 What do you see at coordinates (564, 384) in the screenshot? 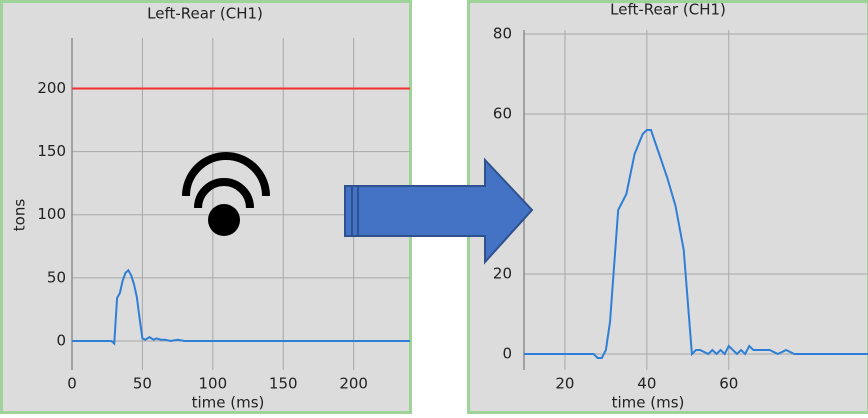
I see `x-tick-label: 20` at bounding box center [564, 384].